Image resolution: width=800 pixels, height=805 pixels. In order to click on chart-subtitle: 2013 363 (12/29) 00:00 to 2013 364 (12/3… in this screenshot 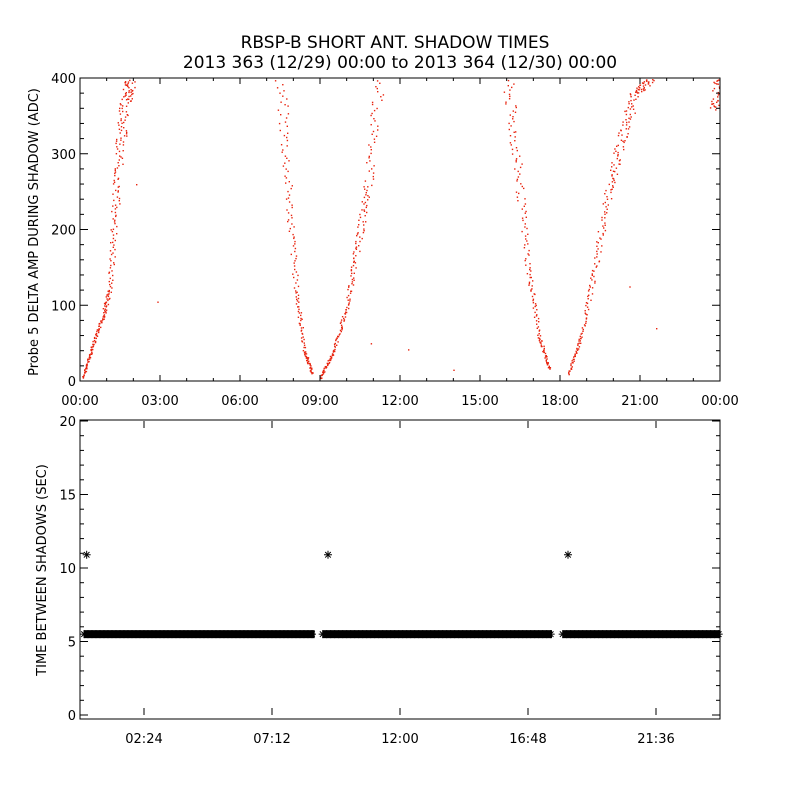, I will do `click(400, 63)`.